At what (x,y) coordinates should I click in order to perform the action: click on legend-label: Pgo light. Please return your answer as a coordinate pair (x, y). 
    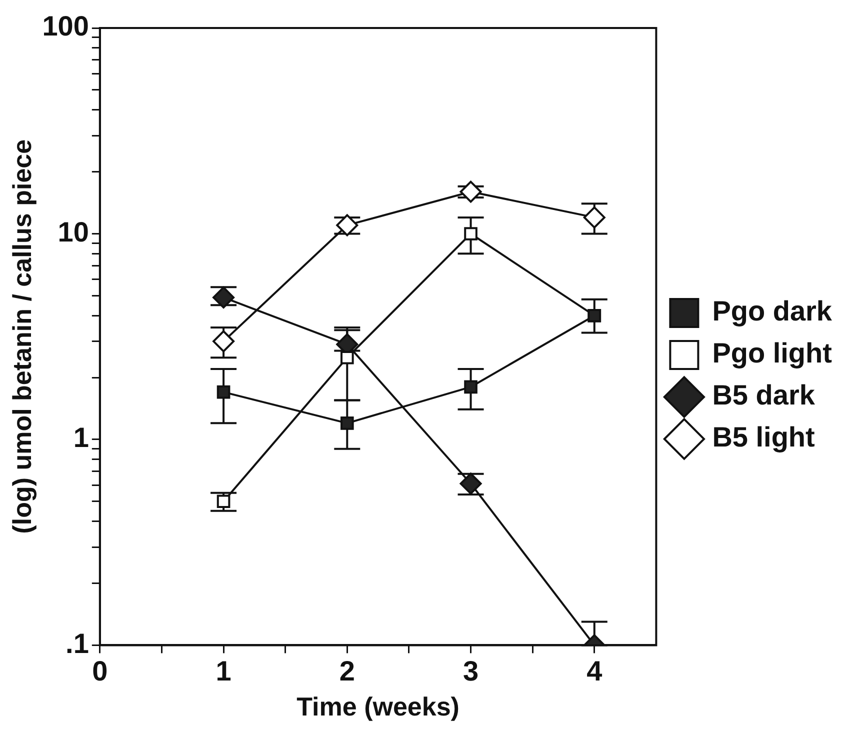
    Looking at the image, I should click on (772, 353).